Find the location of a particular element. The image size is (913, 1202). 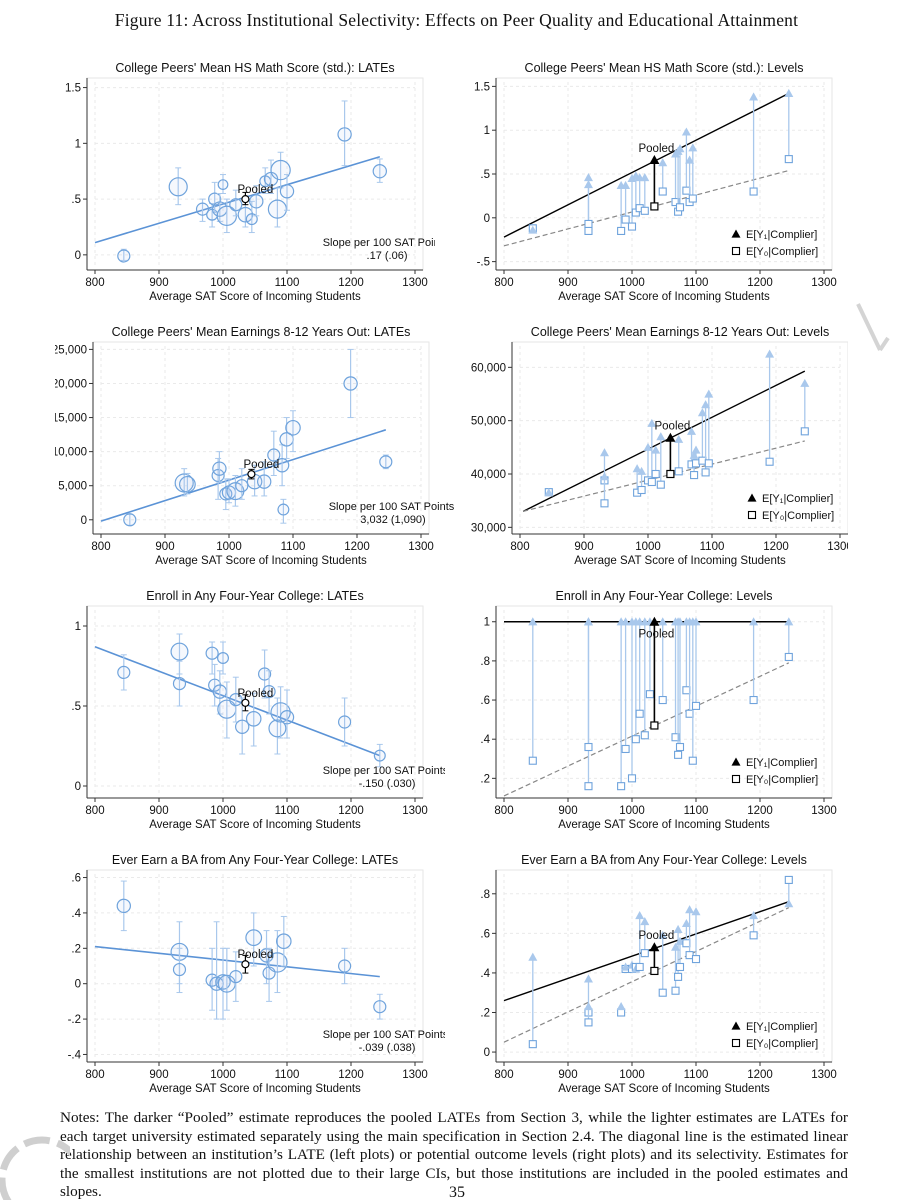

slope-value: 3,032 (1,090) is located at coordinates (392, 520).